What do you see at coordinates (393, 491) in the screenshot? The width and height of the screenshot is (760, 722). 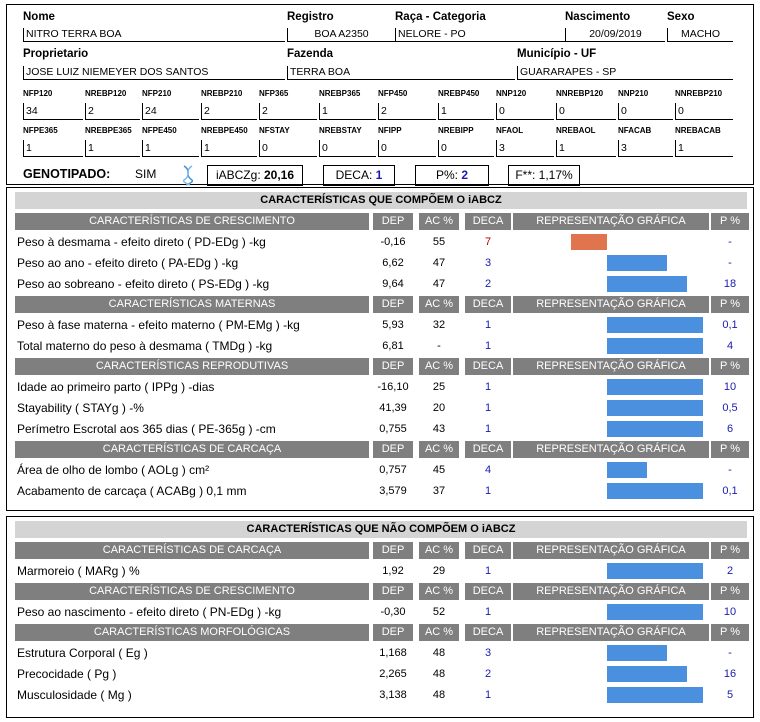 I see `dep-value: 3,579` at bounding box center [393, 491].